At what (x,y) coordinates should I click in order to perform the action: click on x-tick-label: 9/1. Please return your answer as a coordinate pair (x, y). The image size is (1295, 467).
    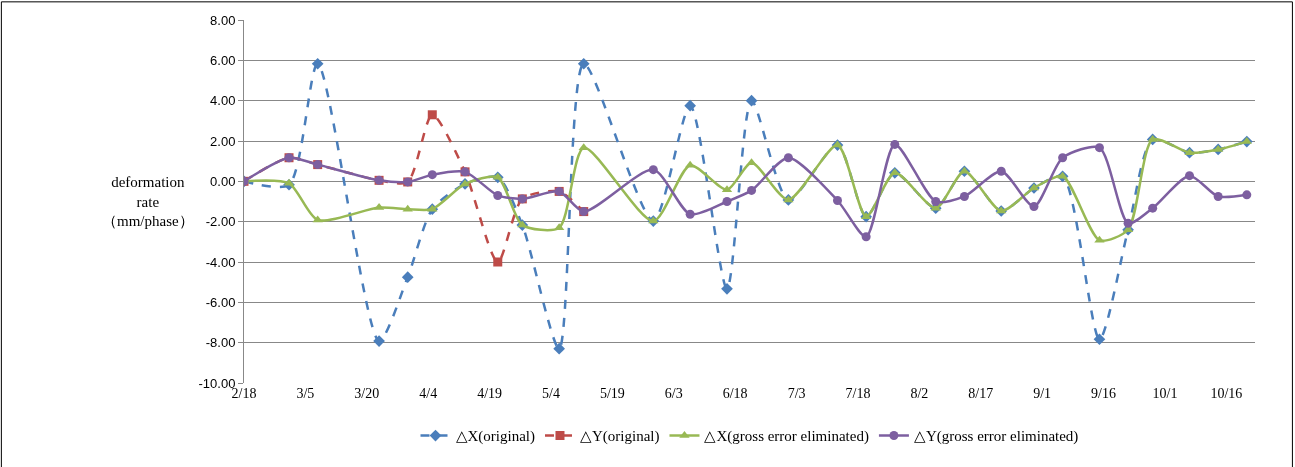
    Looking at the image, I should click on (1042, 393).